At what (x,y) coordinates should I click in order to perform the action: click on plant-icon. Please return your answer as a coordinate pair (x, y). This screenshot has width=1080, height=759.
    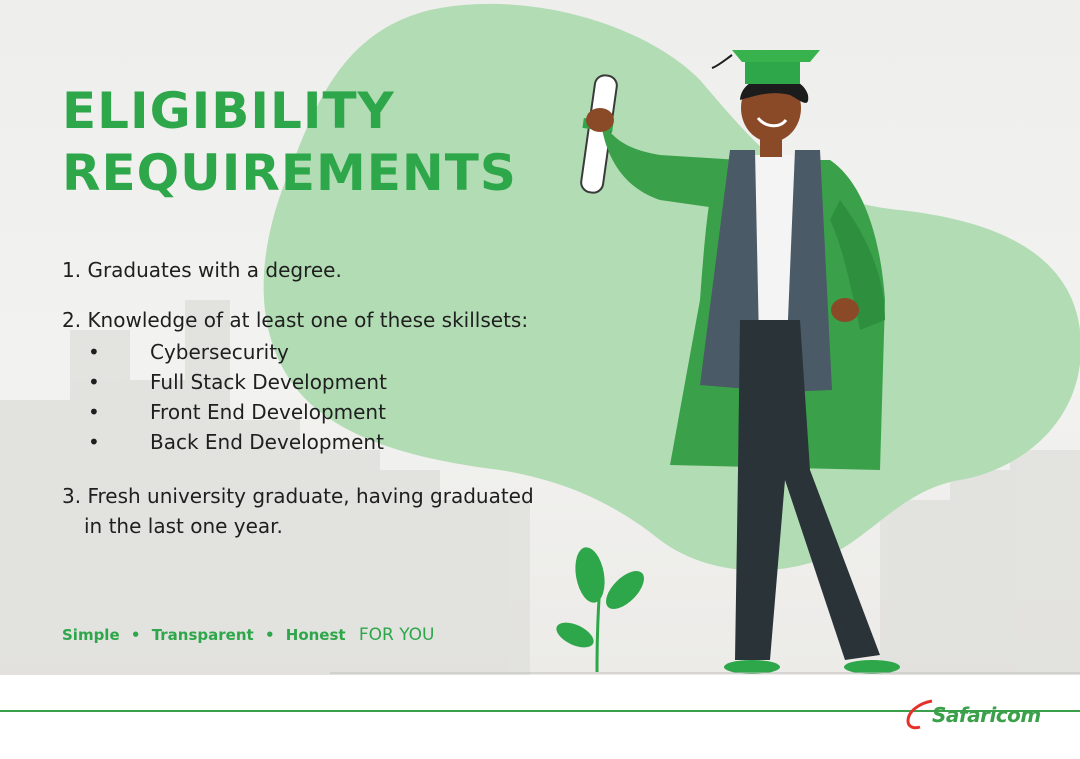
    Looking at the image, I should click on (600, 610).